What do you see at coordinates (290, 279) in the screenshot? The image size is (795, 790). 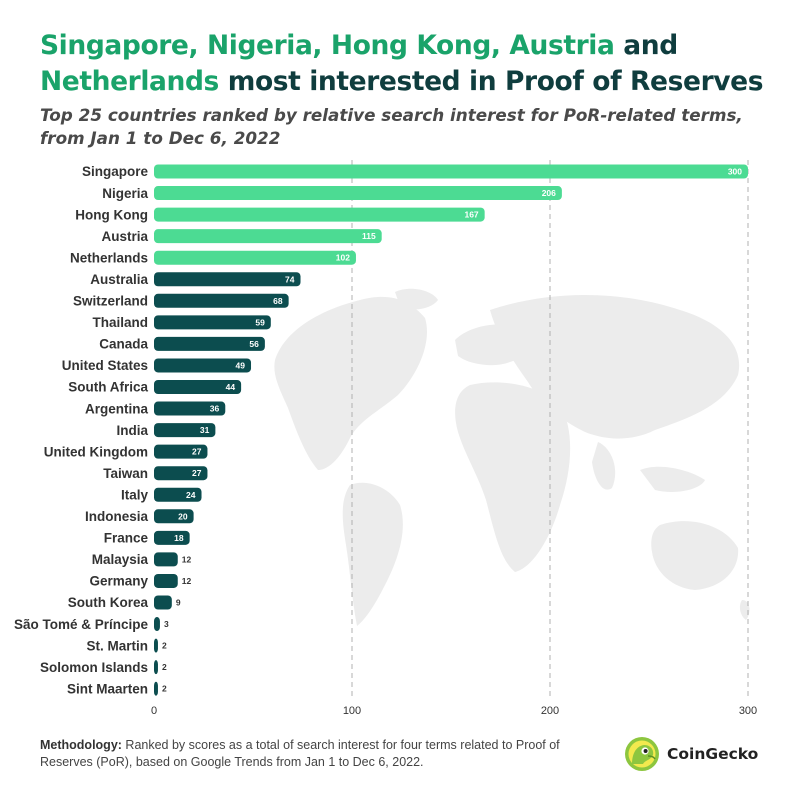 I see `value-label: 74` at bounding box center [290, 279].